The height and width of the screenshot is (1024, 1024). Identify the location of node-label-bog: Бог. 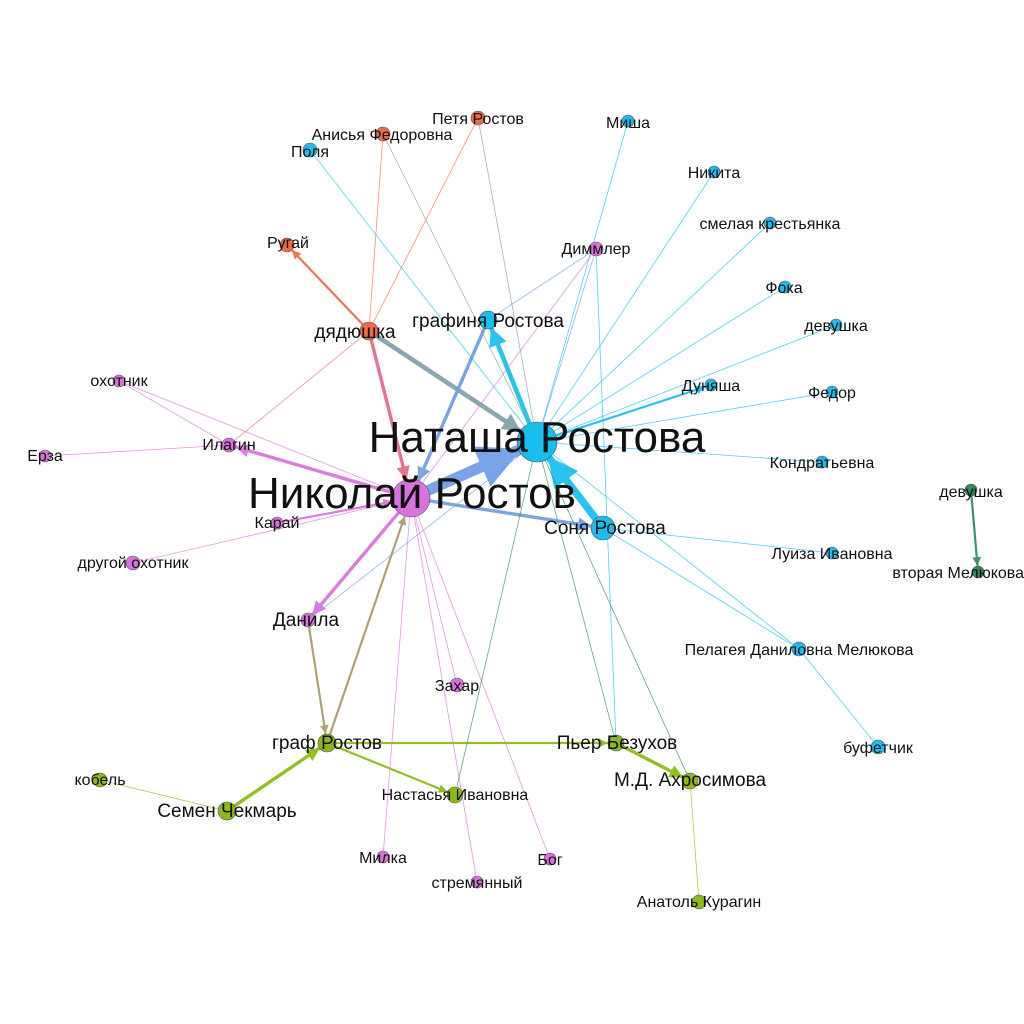
(549, 860).